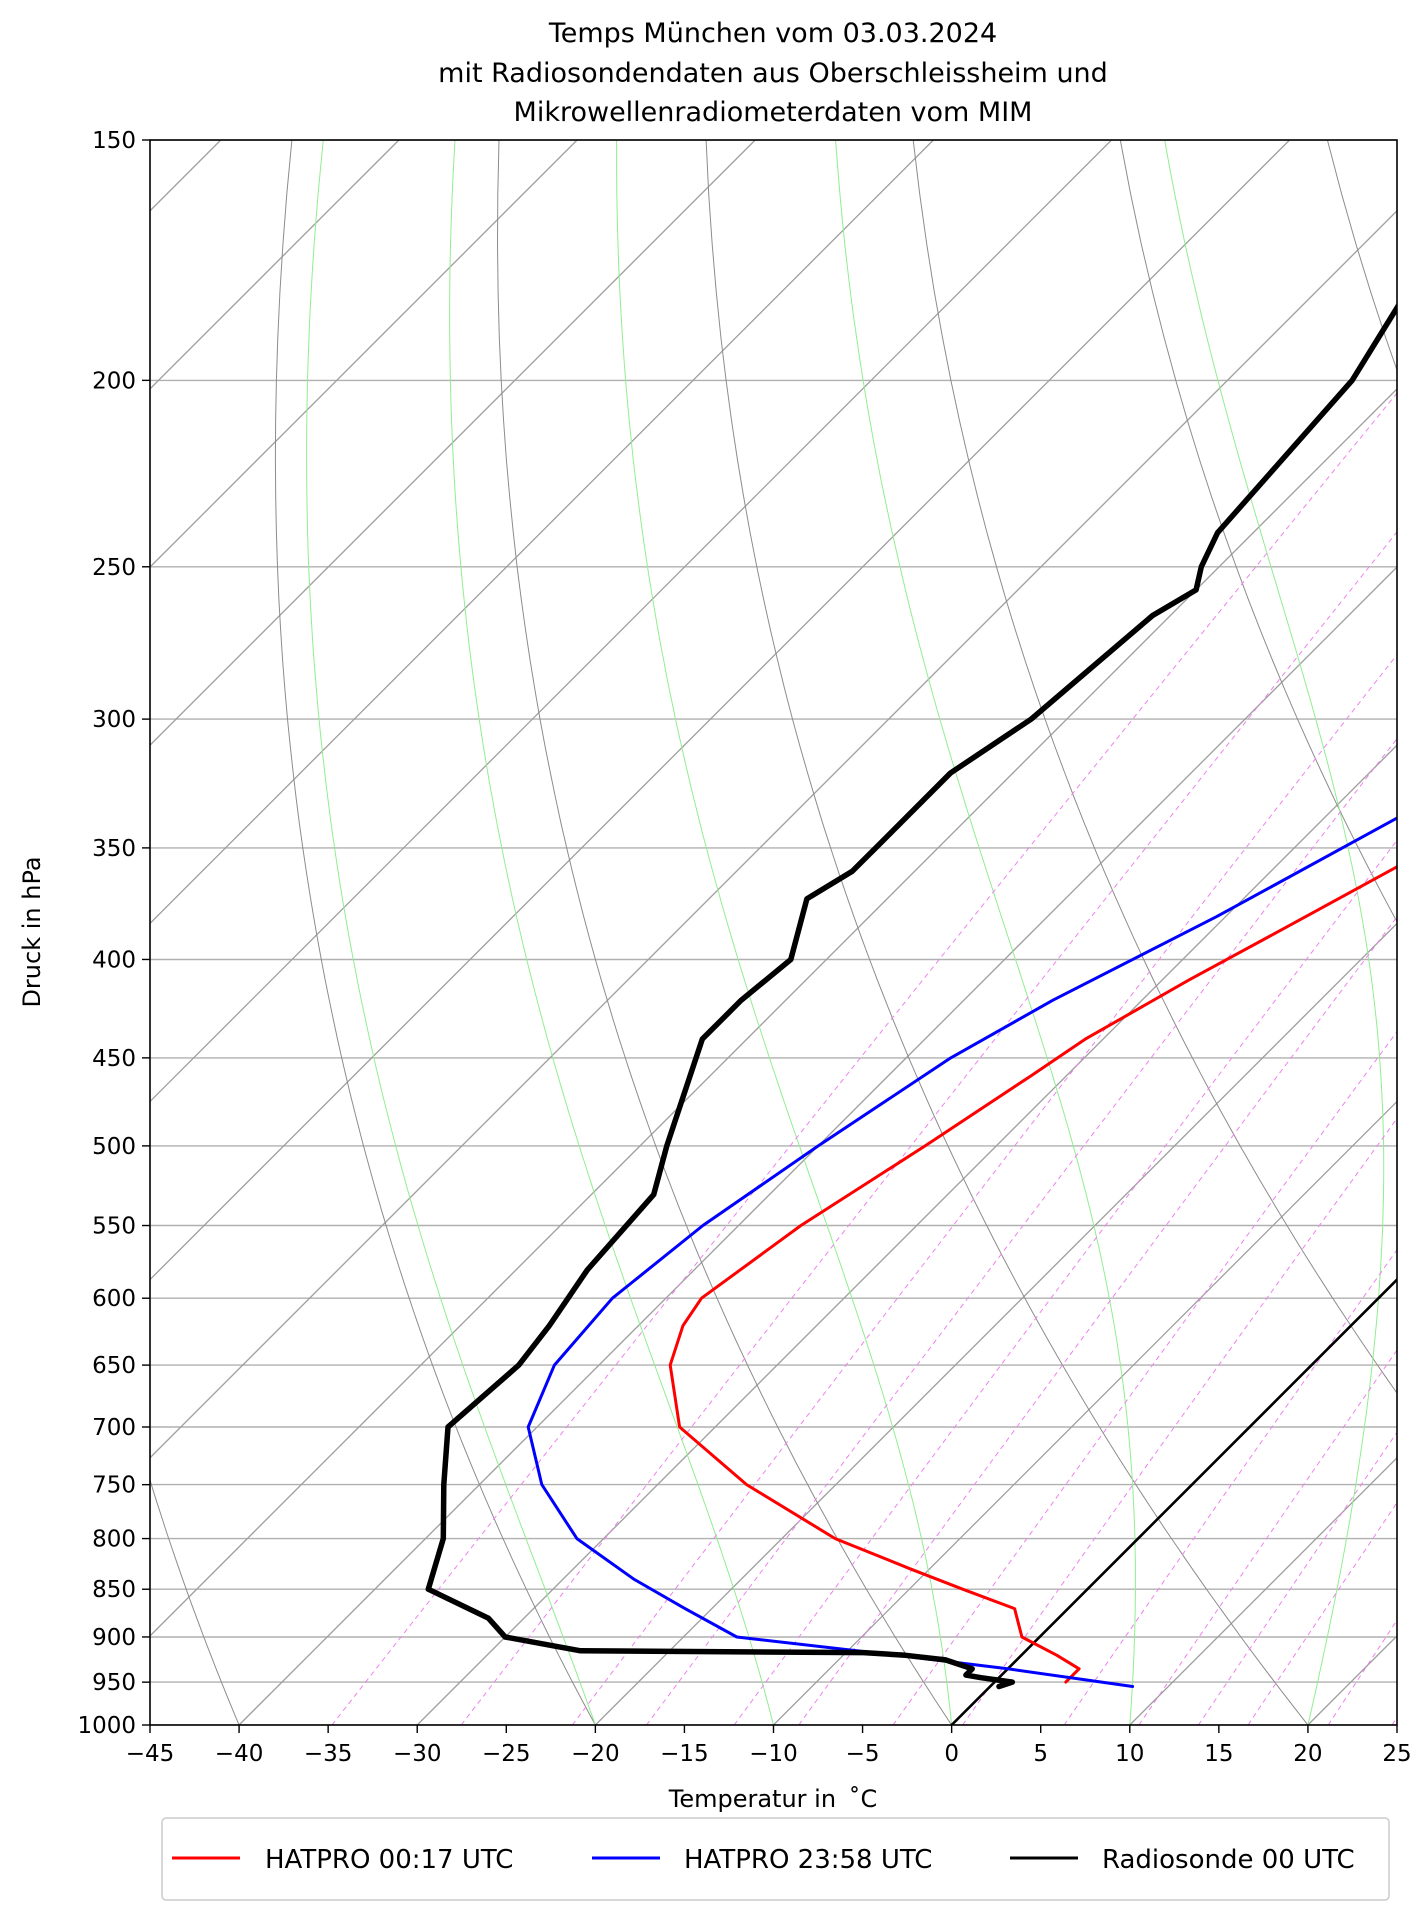  What do you see at coordinates (1396, 1754) in the screenshot?
I see `x-tick-label: 25` at bounding box center [1396, 1754].